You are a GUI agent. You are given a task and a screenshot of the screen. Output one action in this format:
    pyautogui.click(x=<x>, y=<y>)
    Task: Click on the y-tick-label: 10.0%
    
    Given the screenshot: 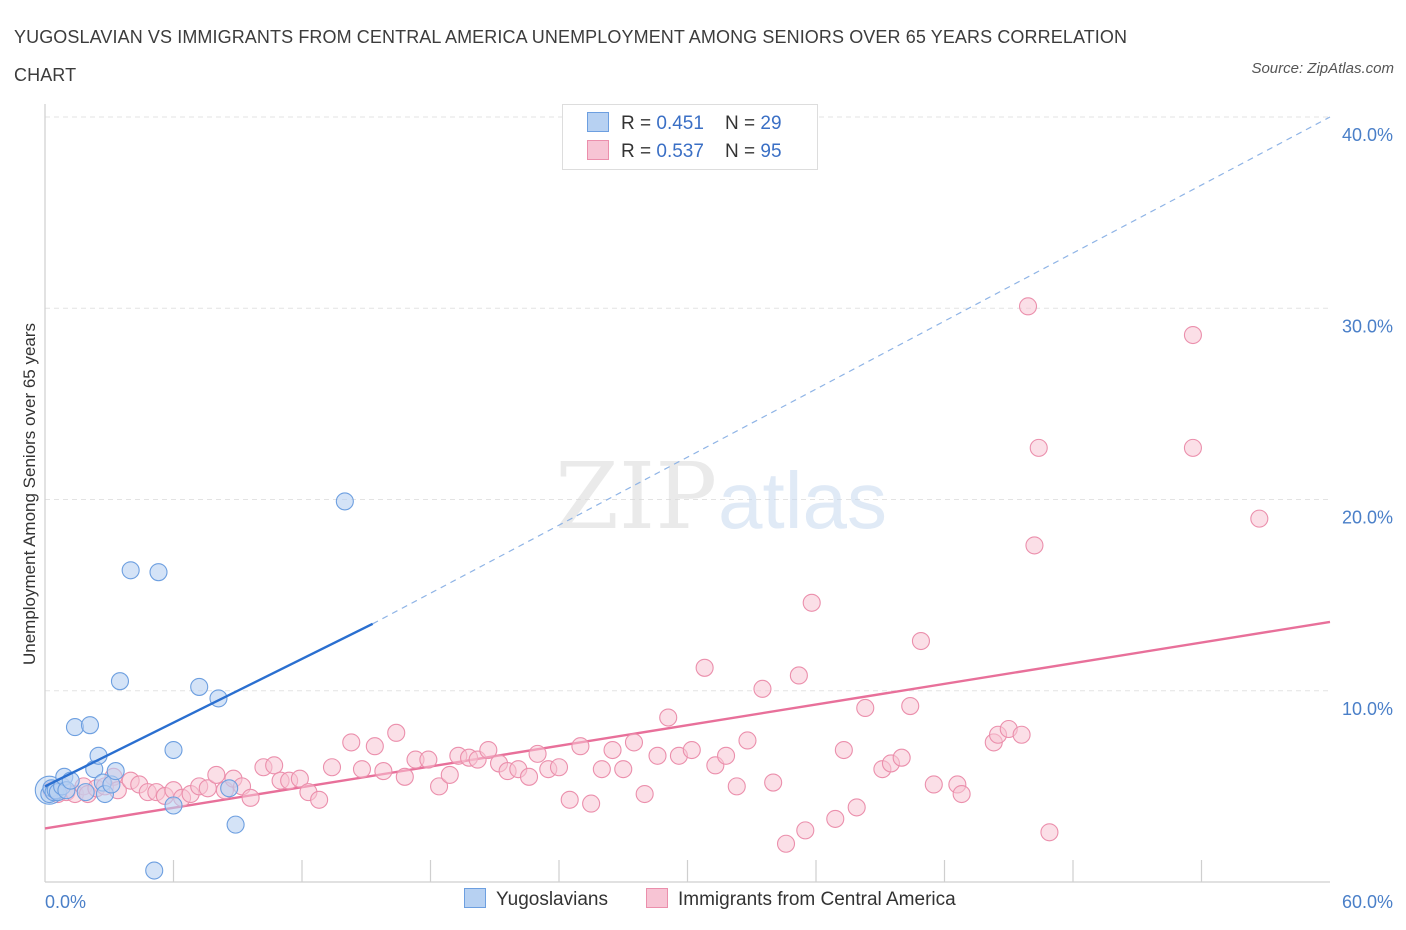 What is the action you would take?
    pyautogui.click(x=1367, y=709)
    